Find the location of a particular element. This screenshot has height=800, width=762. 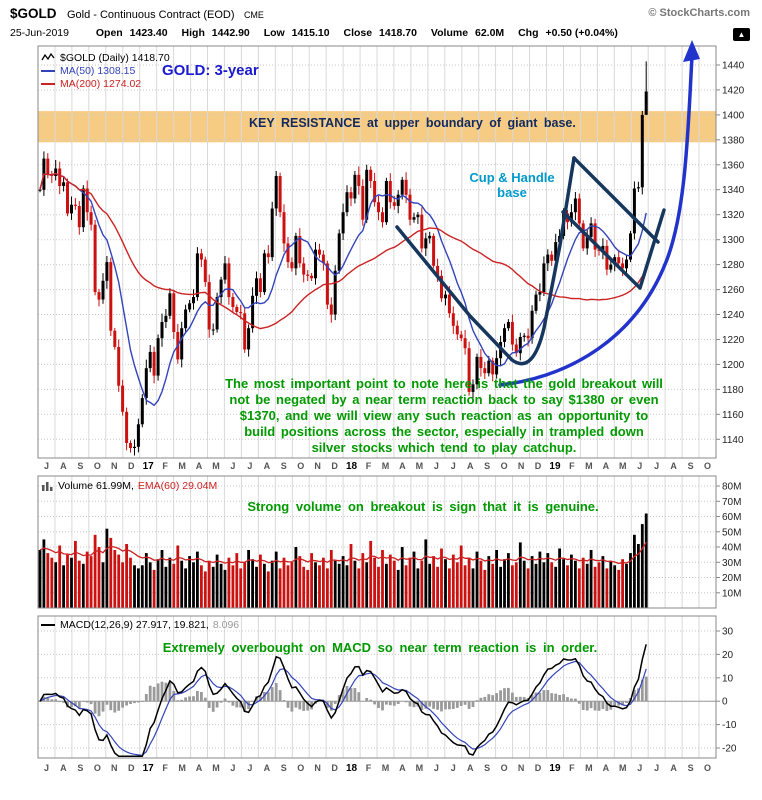

svg-text: 1260 is located at coordinates (733, 290).